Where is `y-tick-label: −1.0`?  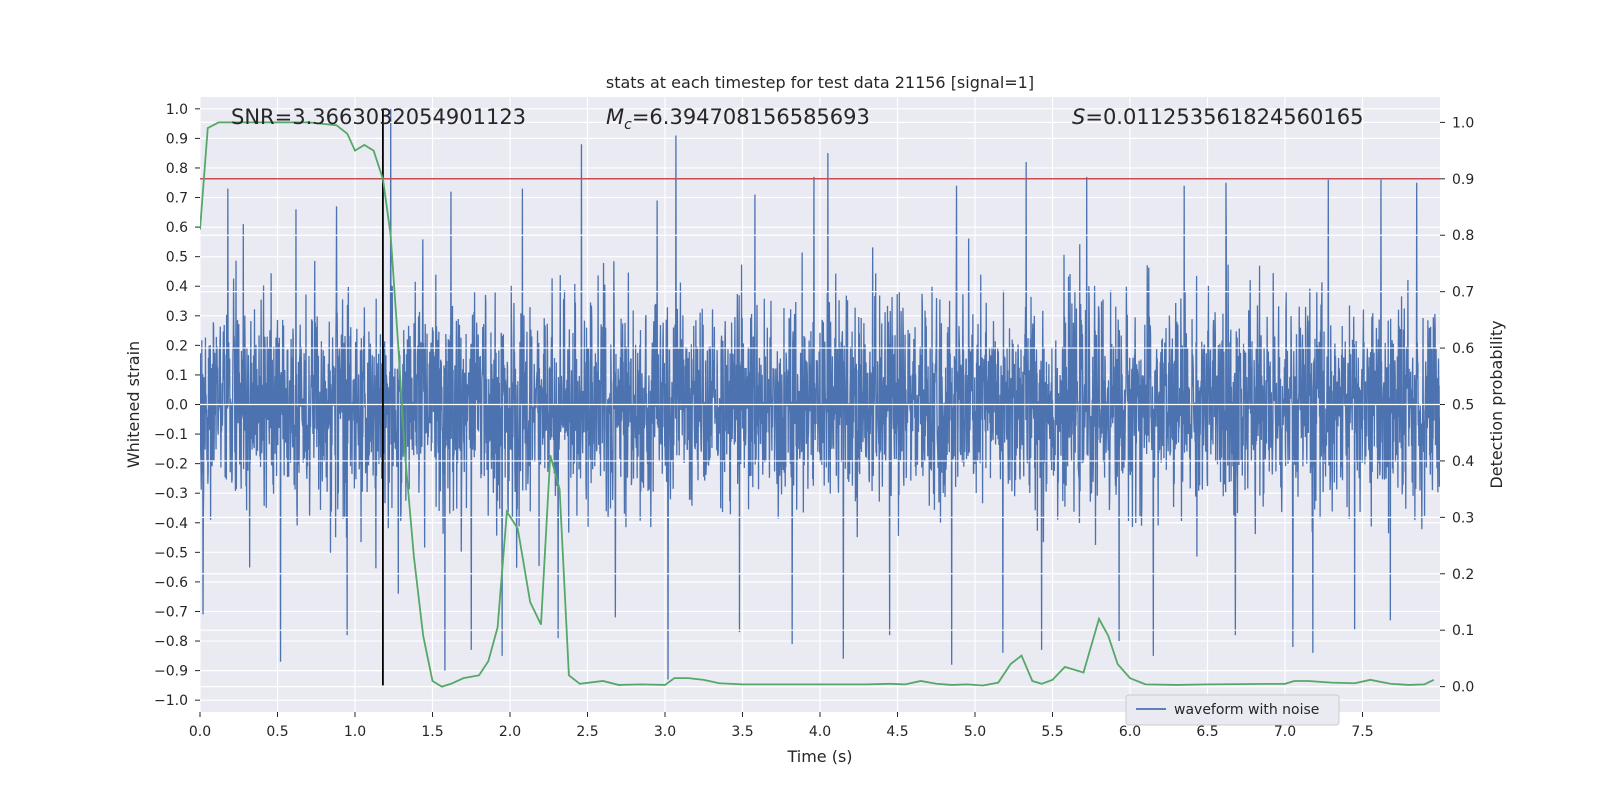
y-tick-label: −1.0 is located at coordinates (171, 701).